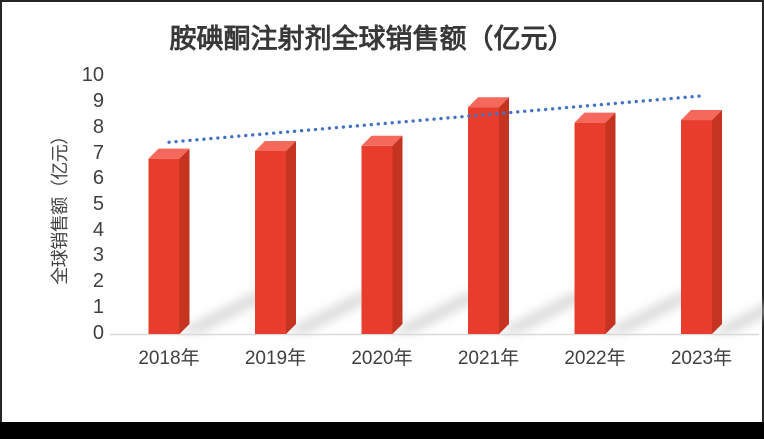 This screenshot has width=764, height=439. Describe the element at coordinates (98, 229) in the screenshot. I see `y-tick-label: 4` at that location.